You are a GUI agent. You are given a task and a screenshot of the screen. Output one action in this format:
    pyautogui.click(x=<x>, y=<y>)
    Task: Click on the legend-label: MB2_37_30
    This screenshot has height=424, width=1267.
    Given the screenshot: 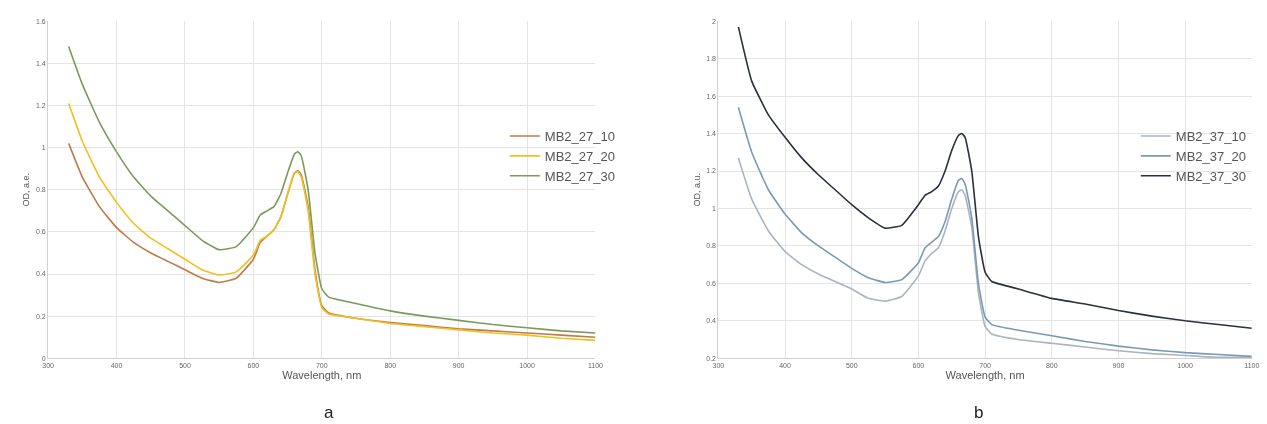 What is the action you would take?
    pyautogui.click(x=1210, y=176)
    